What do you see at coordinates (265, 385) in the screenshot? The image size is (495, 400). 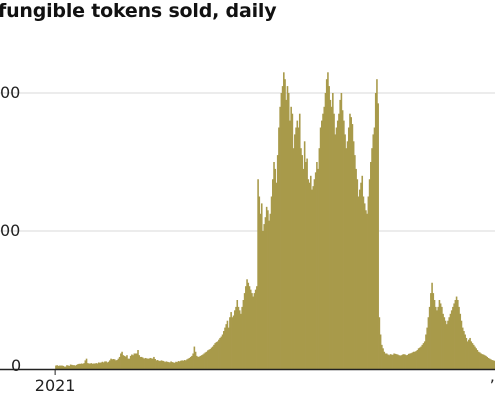 I see `x-tick-labels: 2021 ’22` at bounding box center [265, 385].